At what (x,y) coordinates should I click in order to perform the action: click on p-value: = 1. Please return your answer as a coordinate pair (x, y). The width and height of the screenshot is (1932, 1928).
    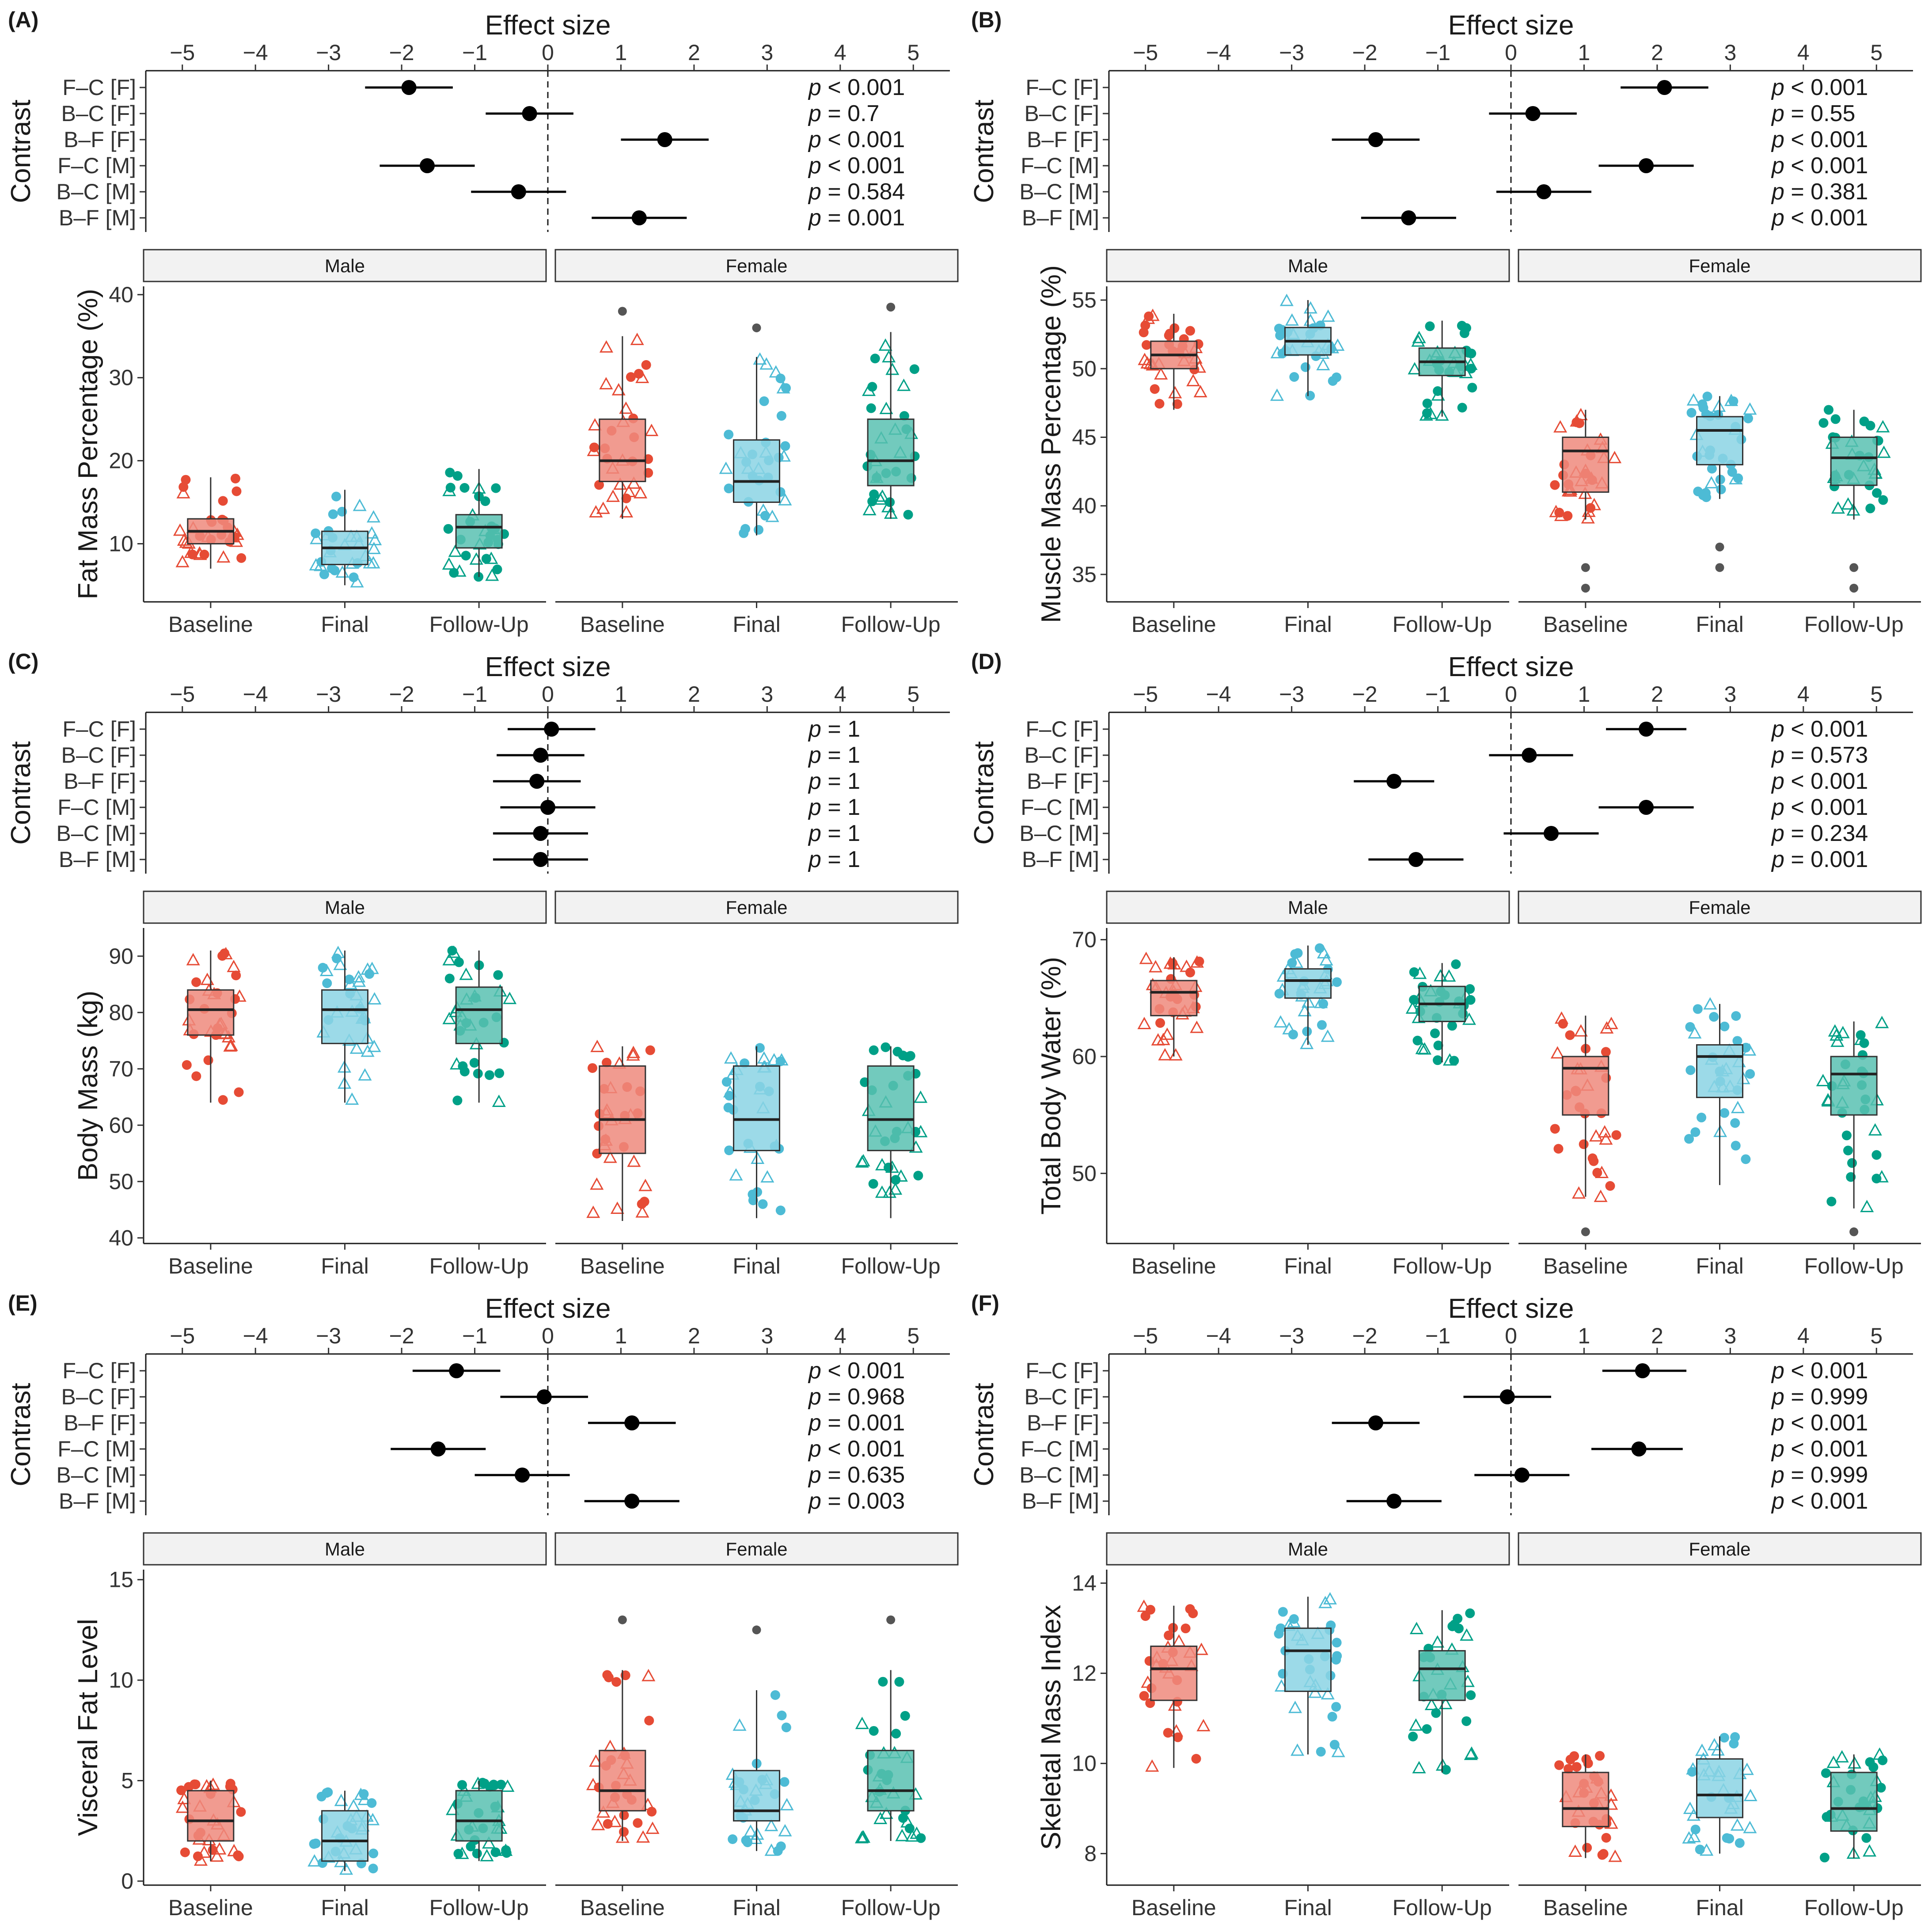
    Looking at the image, I should click on (840, 781).